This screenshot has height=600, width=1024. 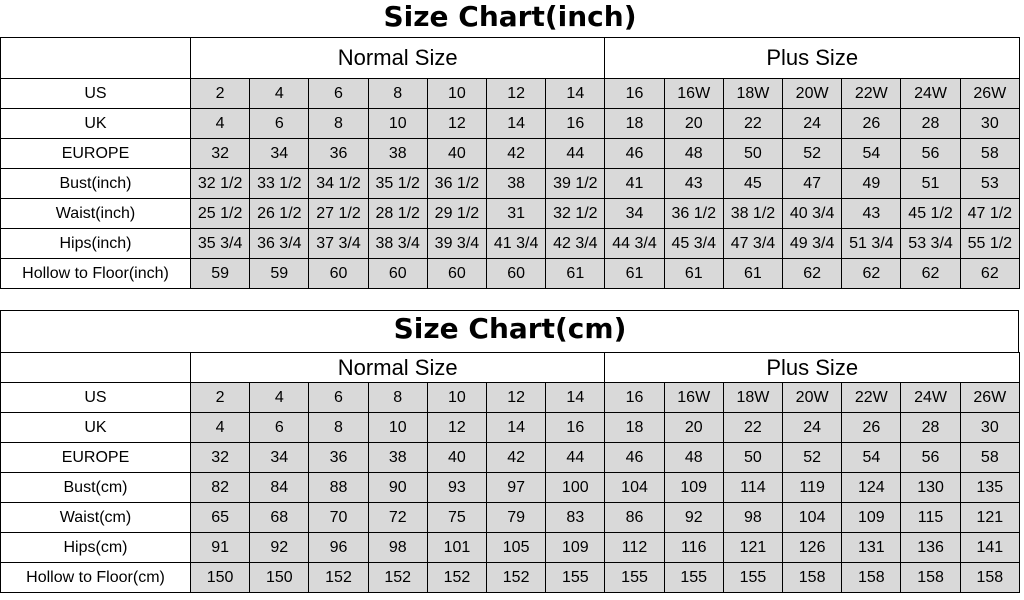 What do you see at coordinates (95, 183) in the screenshot?
I see `row-label: Bust(inch)` at bounding box center [95, 183].